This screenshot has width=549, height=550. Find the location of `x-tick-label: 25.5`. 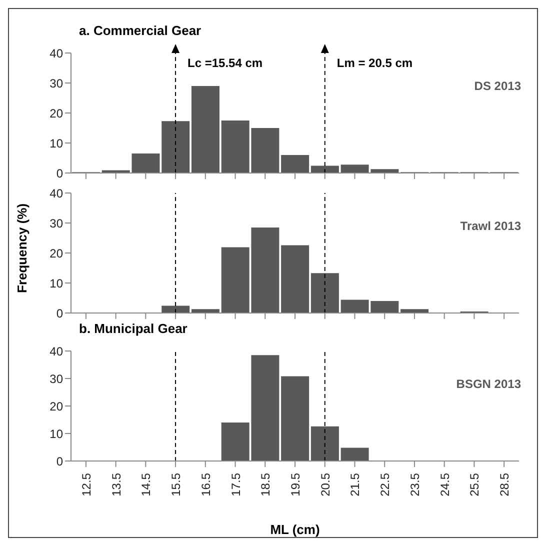

x-tick-label: 25.5 is located at coordinates (475, 484).